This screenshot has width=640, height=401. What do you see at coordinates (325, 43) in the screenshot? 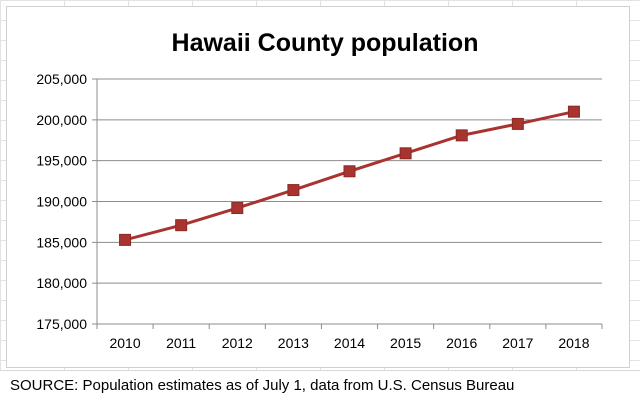
I see `chart-title: Hawaii County population` at bounding box center [325, 43].